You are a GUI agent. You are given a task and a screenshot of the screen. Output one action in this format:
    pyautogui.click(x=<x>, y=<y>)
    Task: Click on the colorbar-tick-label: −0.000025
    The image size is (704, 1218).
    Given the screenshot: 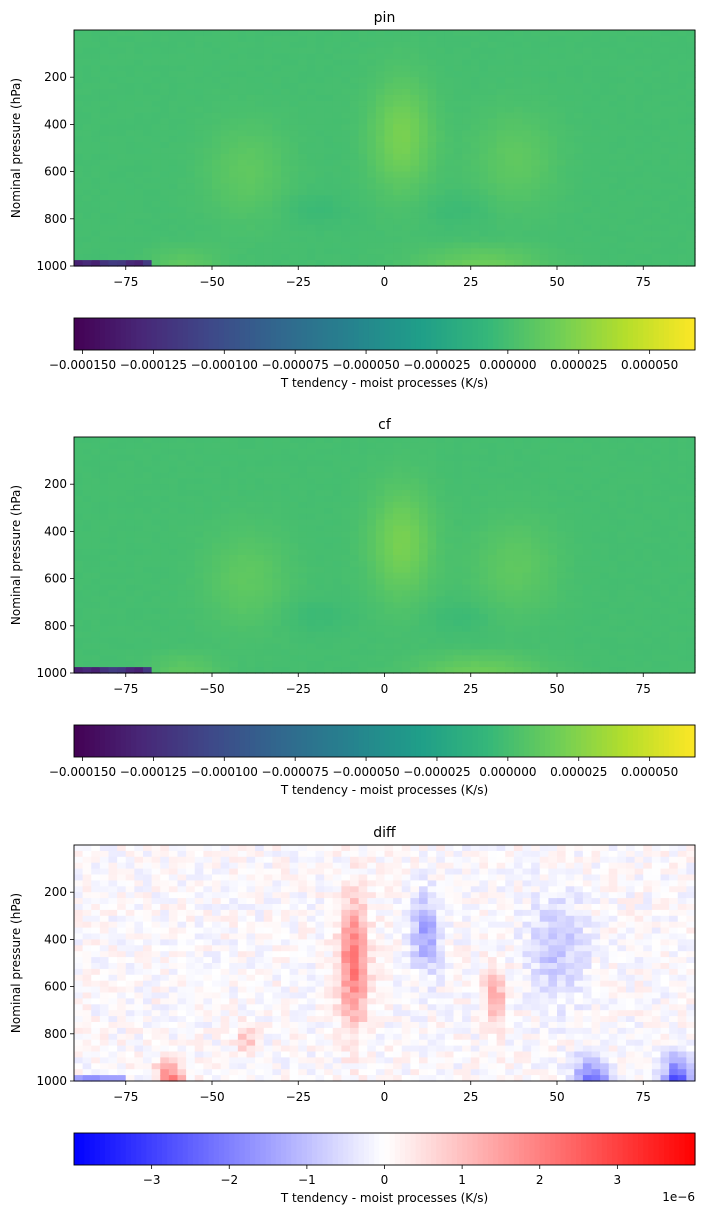 What is the action you would take?
    pyautogui.click(x=436, y=365)
    